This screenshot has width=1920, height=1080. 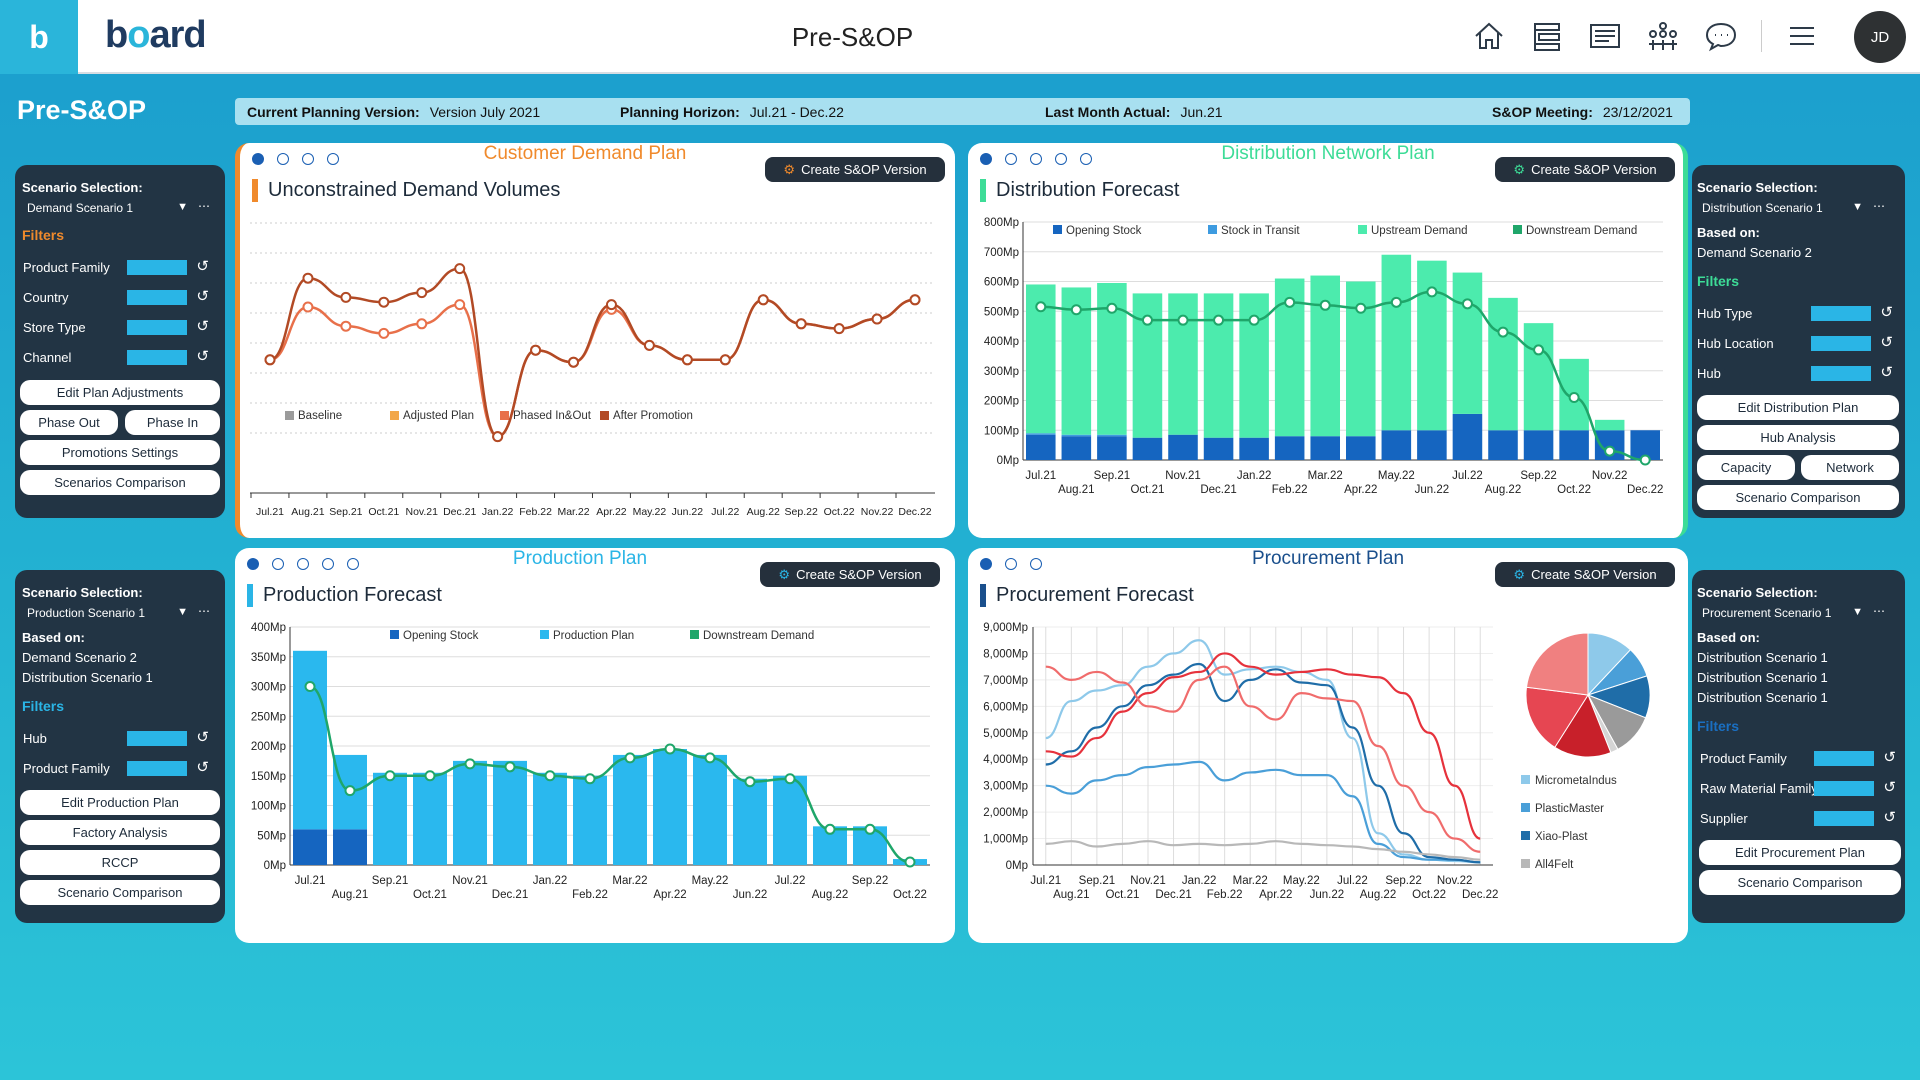 What do you see at coordinates (1005, 840) in the screenshot?
I see `y-tick-label: 1,000Mp` at bounding box center [1005, 840].